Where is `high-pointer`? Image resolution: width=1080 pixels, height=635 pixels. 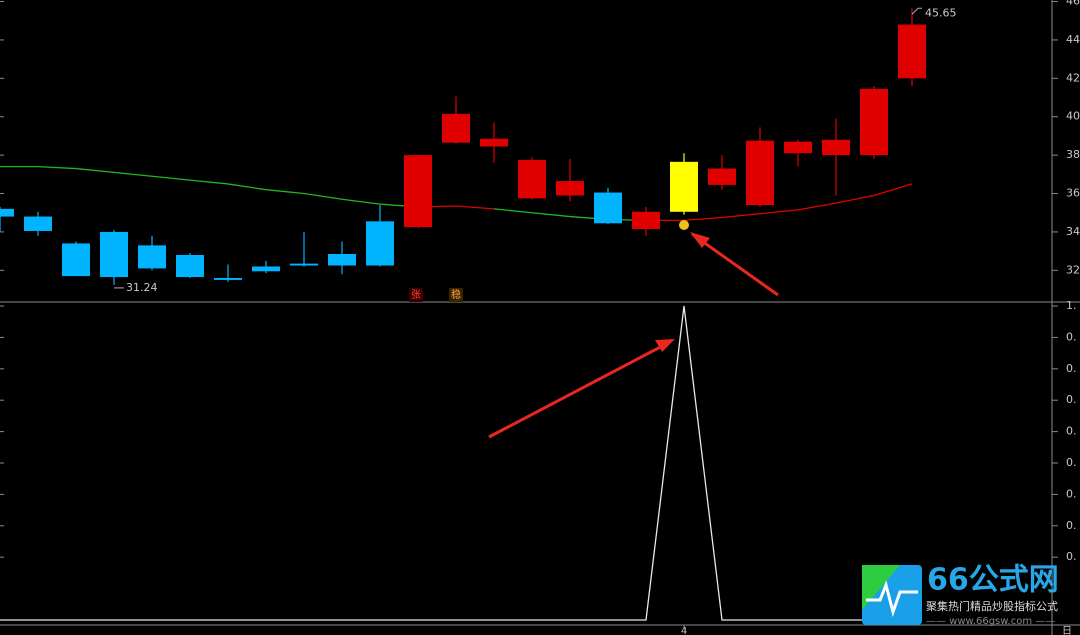
high-pointer is located at coordinates (916, 11).